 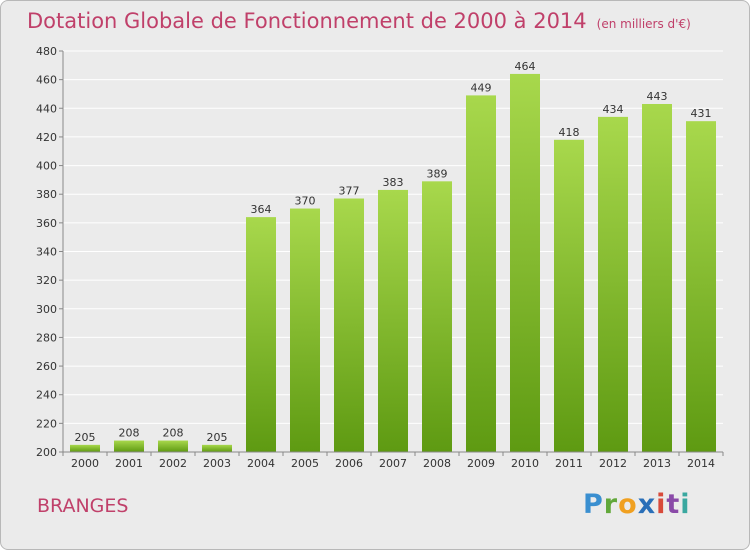 What do you see at coordinates (46, 223) in the screenshot?
I see `y-tick-label: 360` at bounding box center [46, 223].